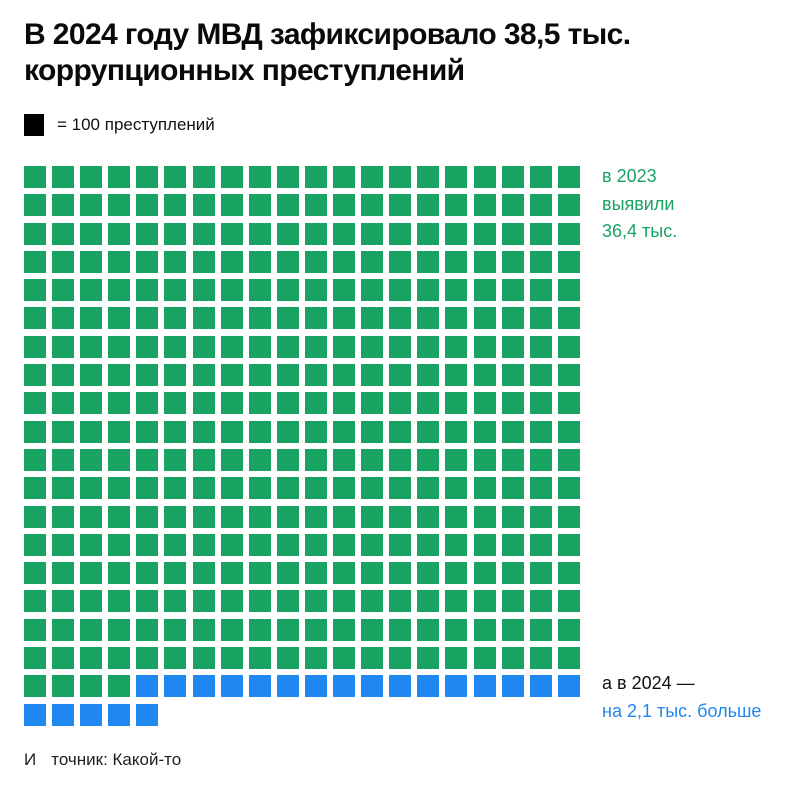  What do you see at coordinates (629, 176) in the screenshot?
I see `annotation-2023-line1: в 2023` at bounding box center [629, 176].